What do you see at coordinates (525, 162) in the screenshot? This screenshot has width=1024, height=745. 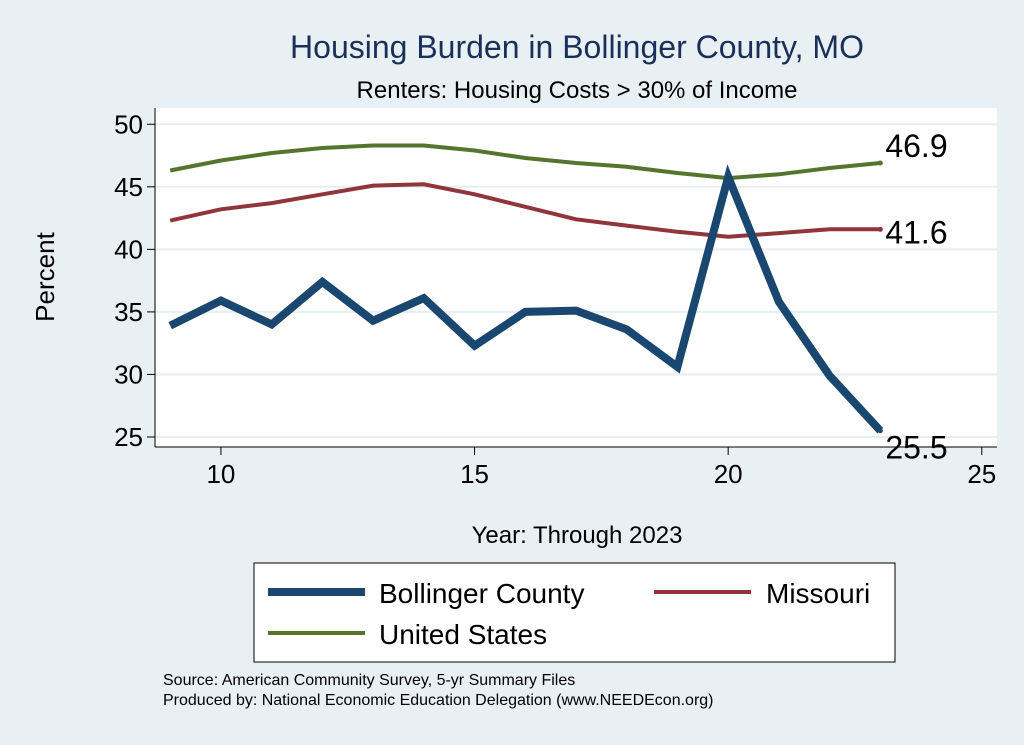 I see `series-line-us` at bounding box center [525, 162].